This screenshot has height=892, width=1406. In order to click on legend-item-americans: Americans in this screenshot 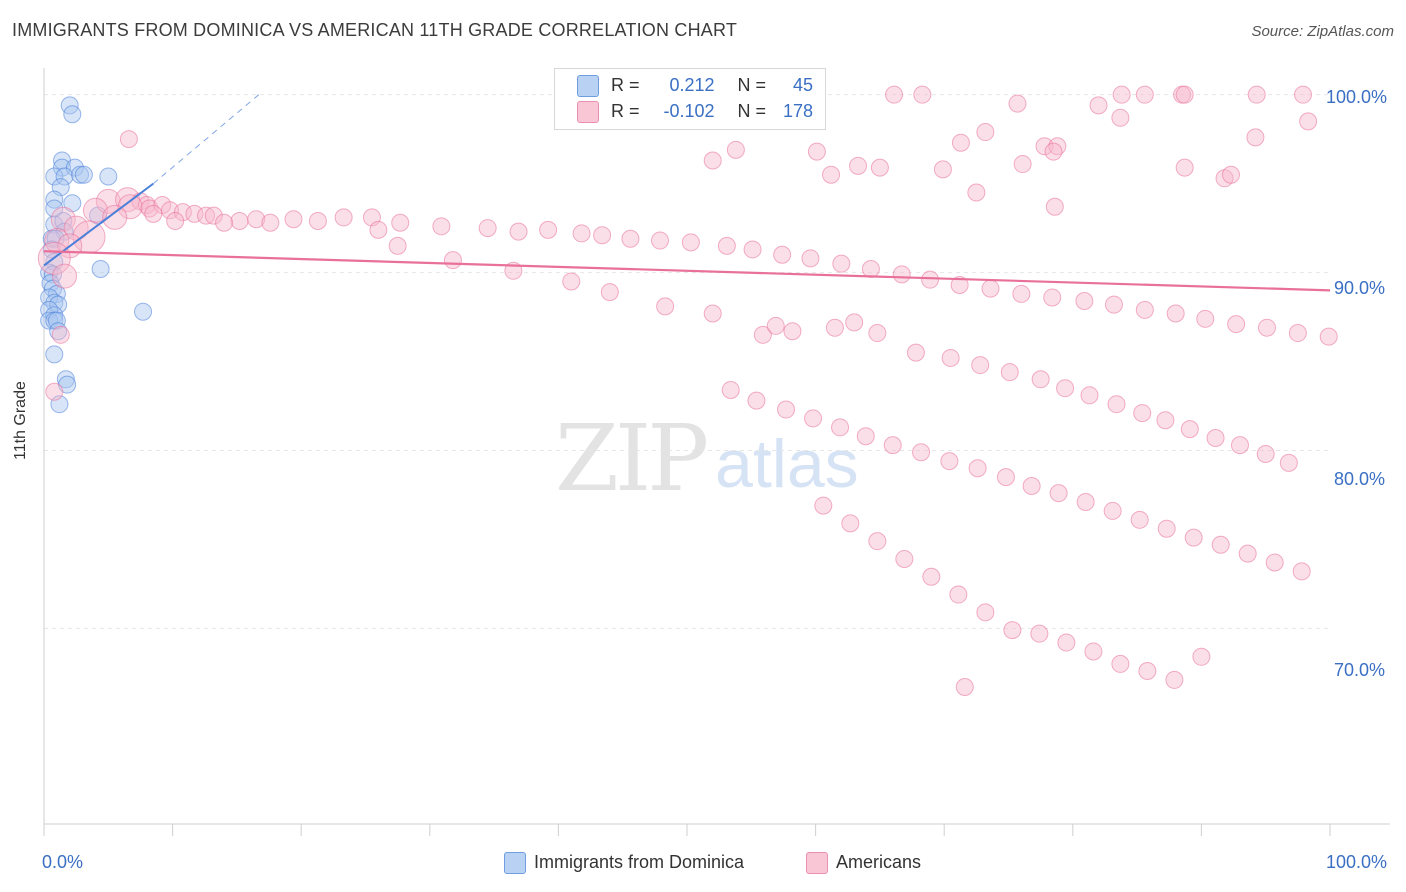, I will do `click(864, 863)`.